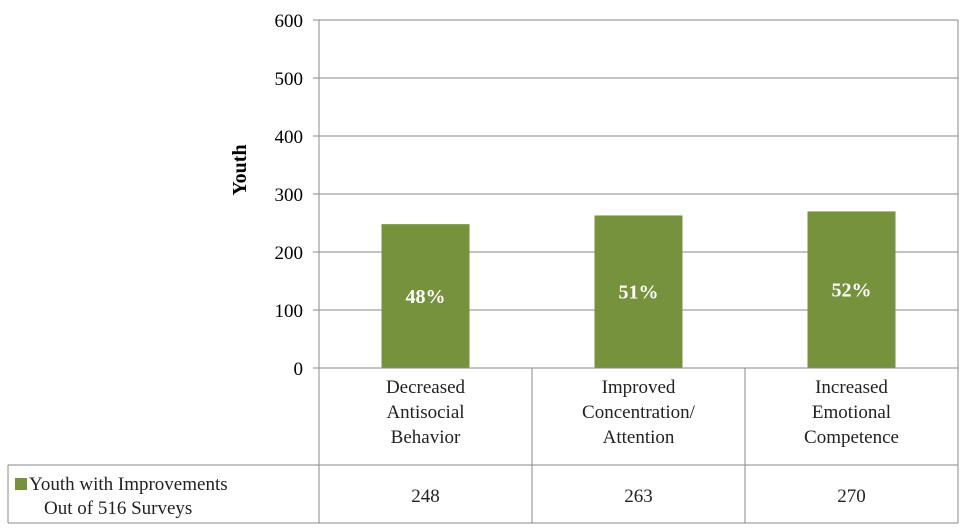 The width and height of the screenshot is (960, 529). I want to click on bar-data-label: 51%, so click(639, 293).